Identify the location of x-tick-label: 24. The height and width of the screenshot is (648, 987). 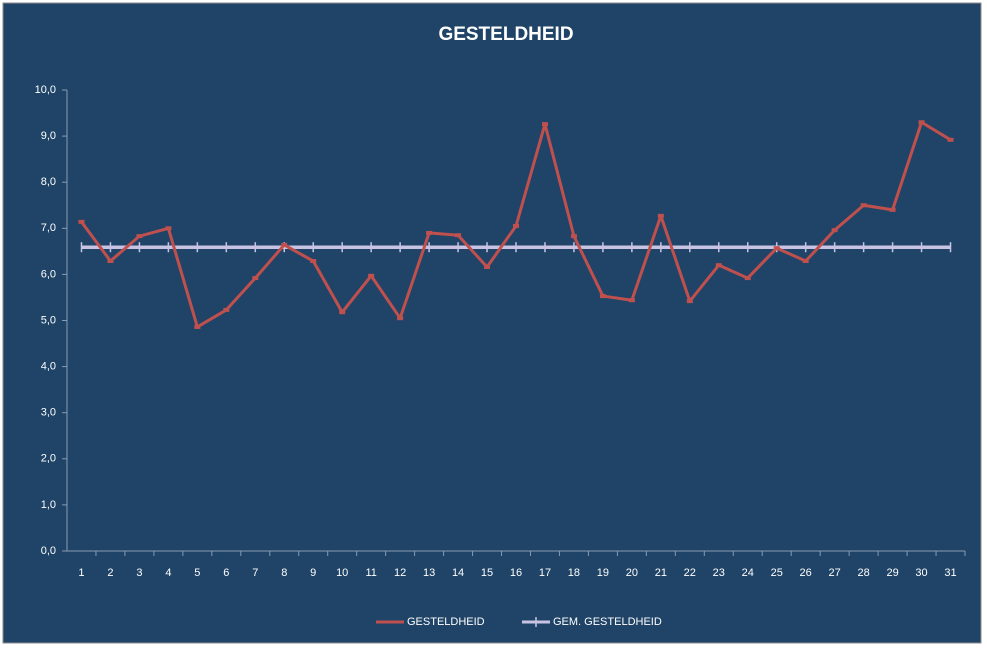
(748, 573).